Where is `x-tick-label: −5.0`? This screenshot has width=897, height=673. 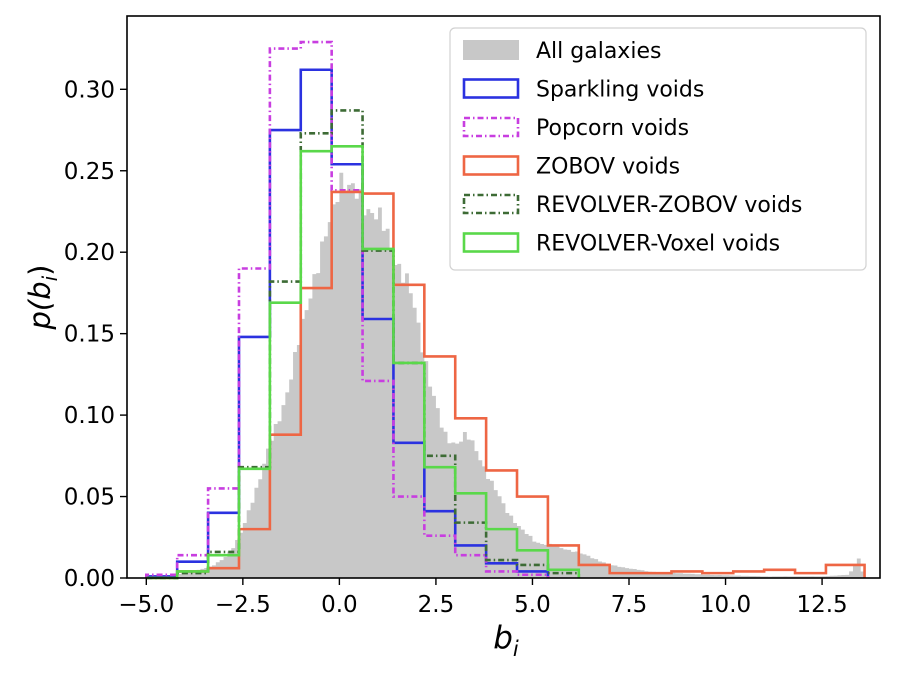
x-tick-label: −5.0 is located at coordinates (146, 605).